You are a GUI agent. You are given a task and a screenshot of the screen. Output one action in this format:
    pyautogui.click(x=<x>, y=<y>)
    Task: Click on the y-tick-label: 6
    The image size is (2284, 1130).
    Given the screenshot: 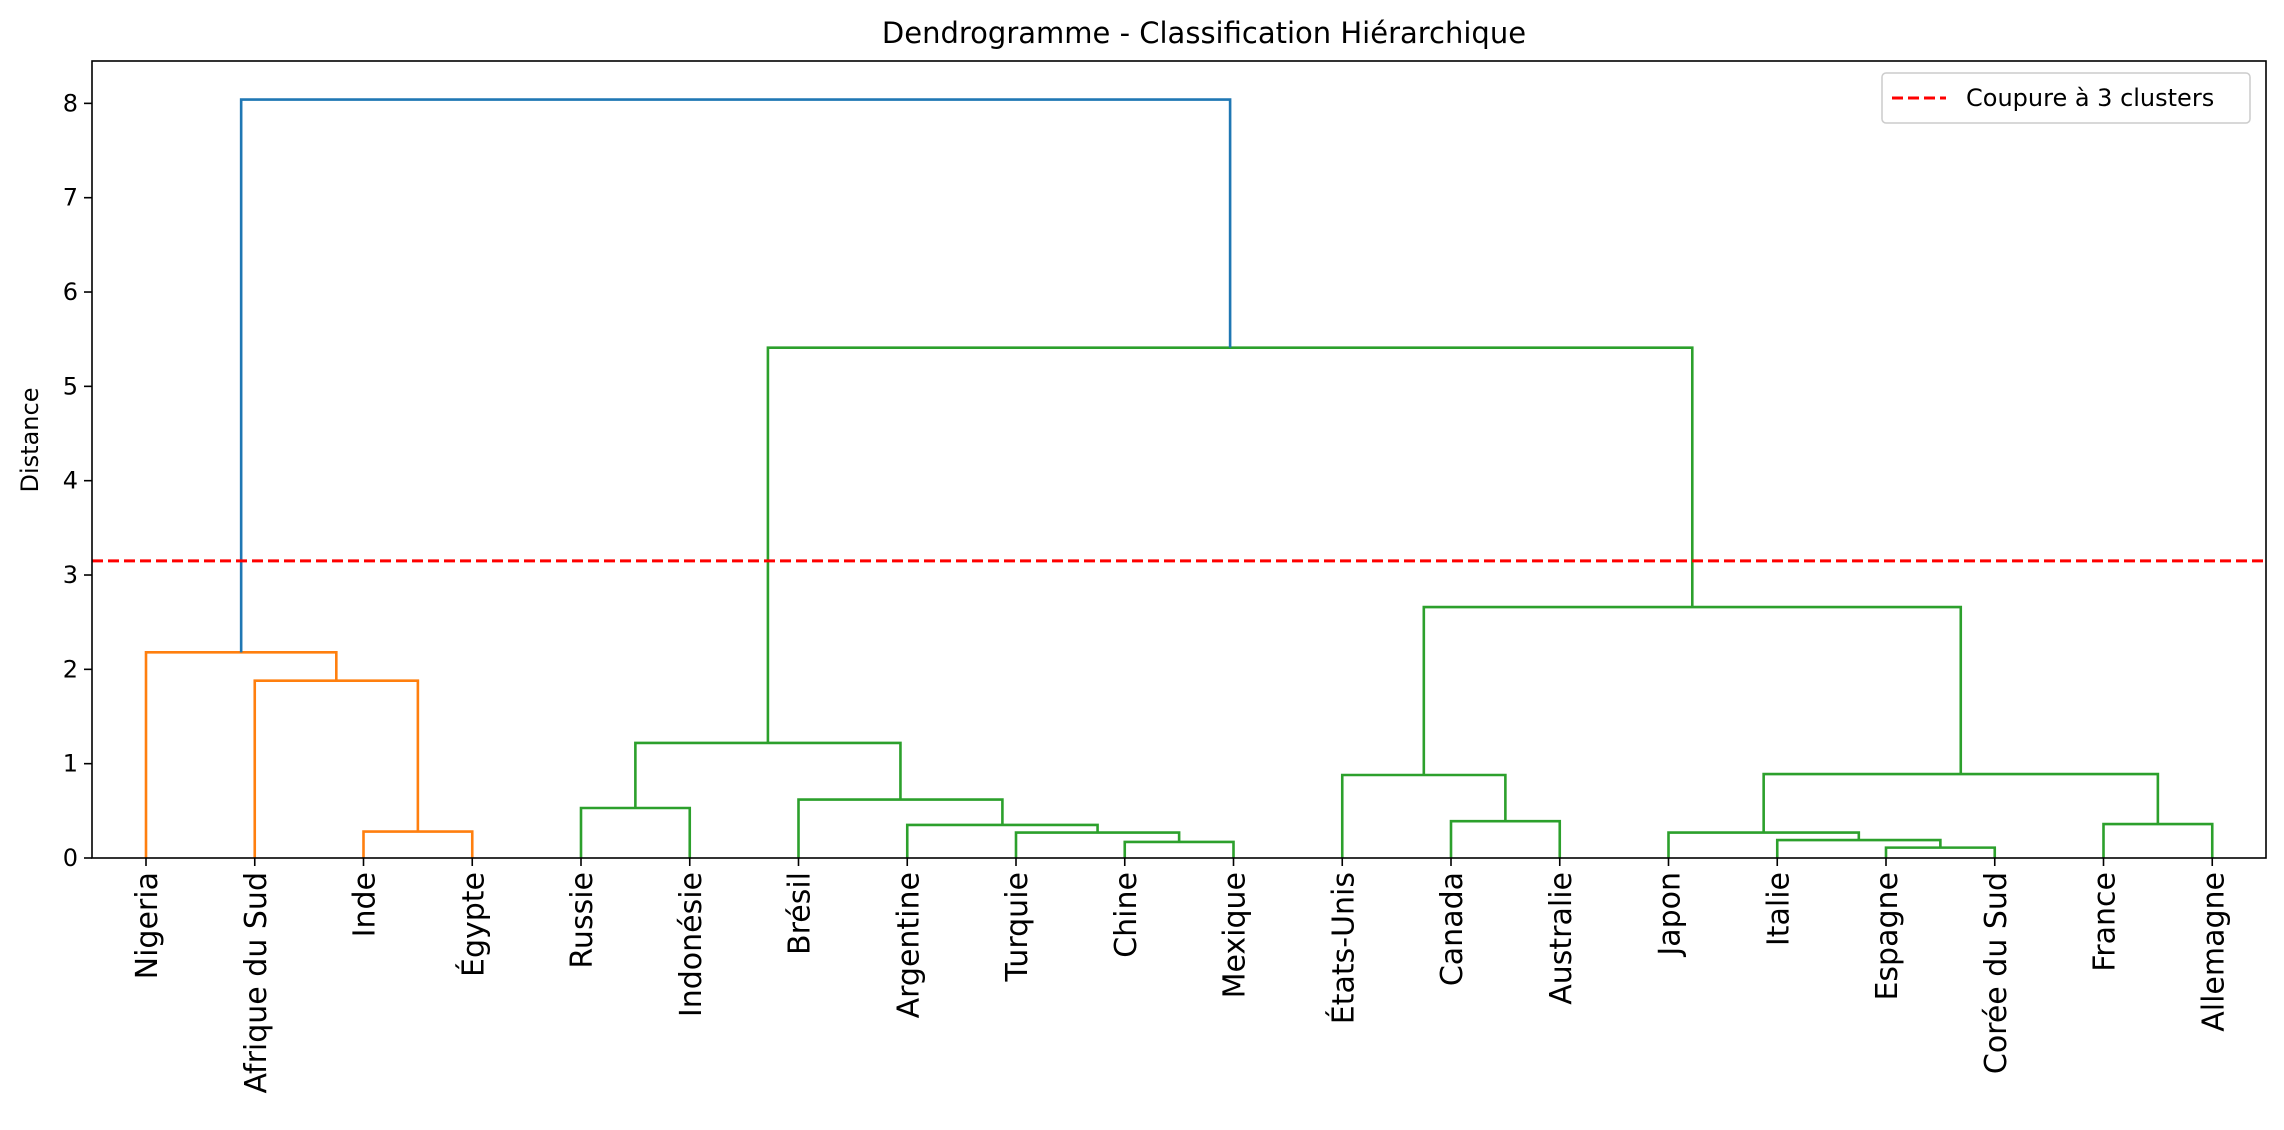 What is the action you would take?
    pyautogui.click(x=70, y=292)
    